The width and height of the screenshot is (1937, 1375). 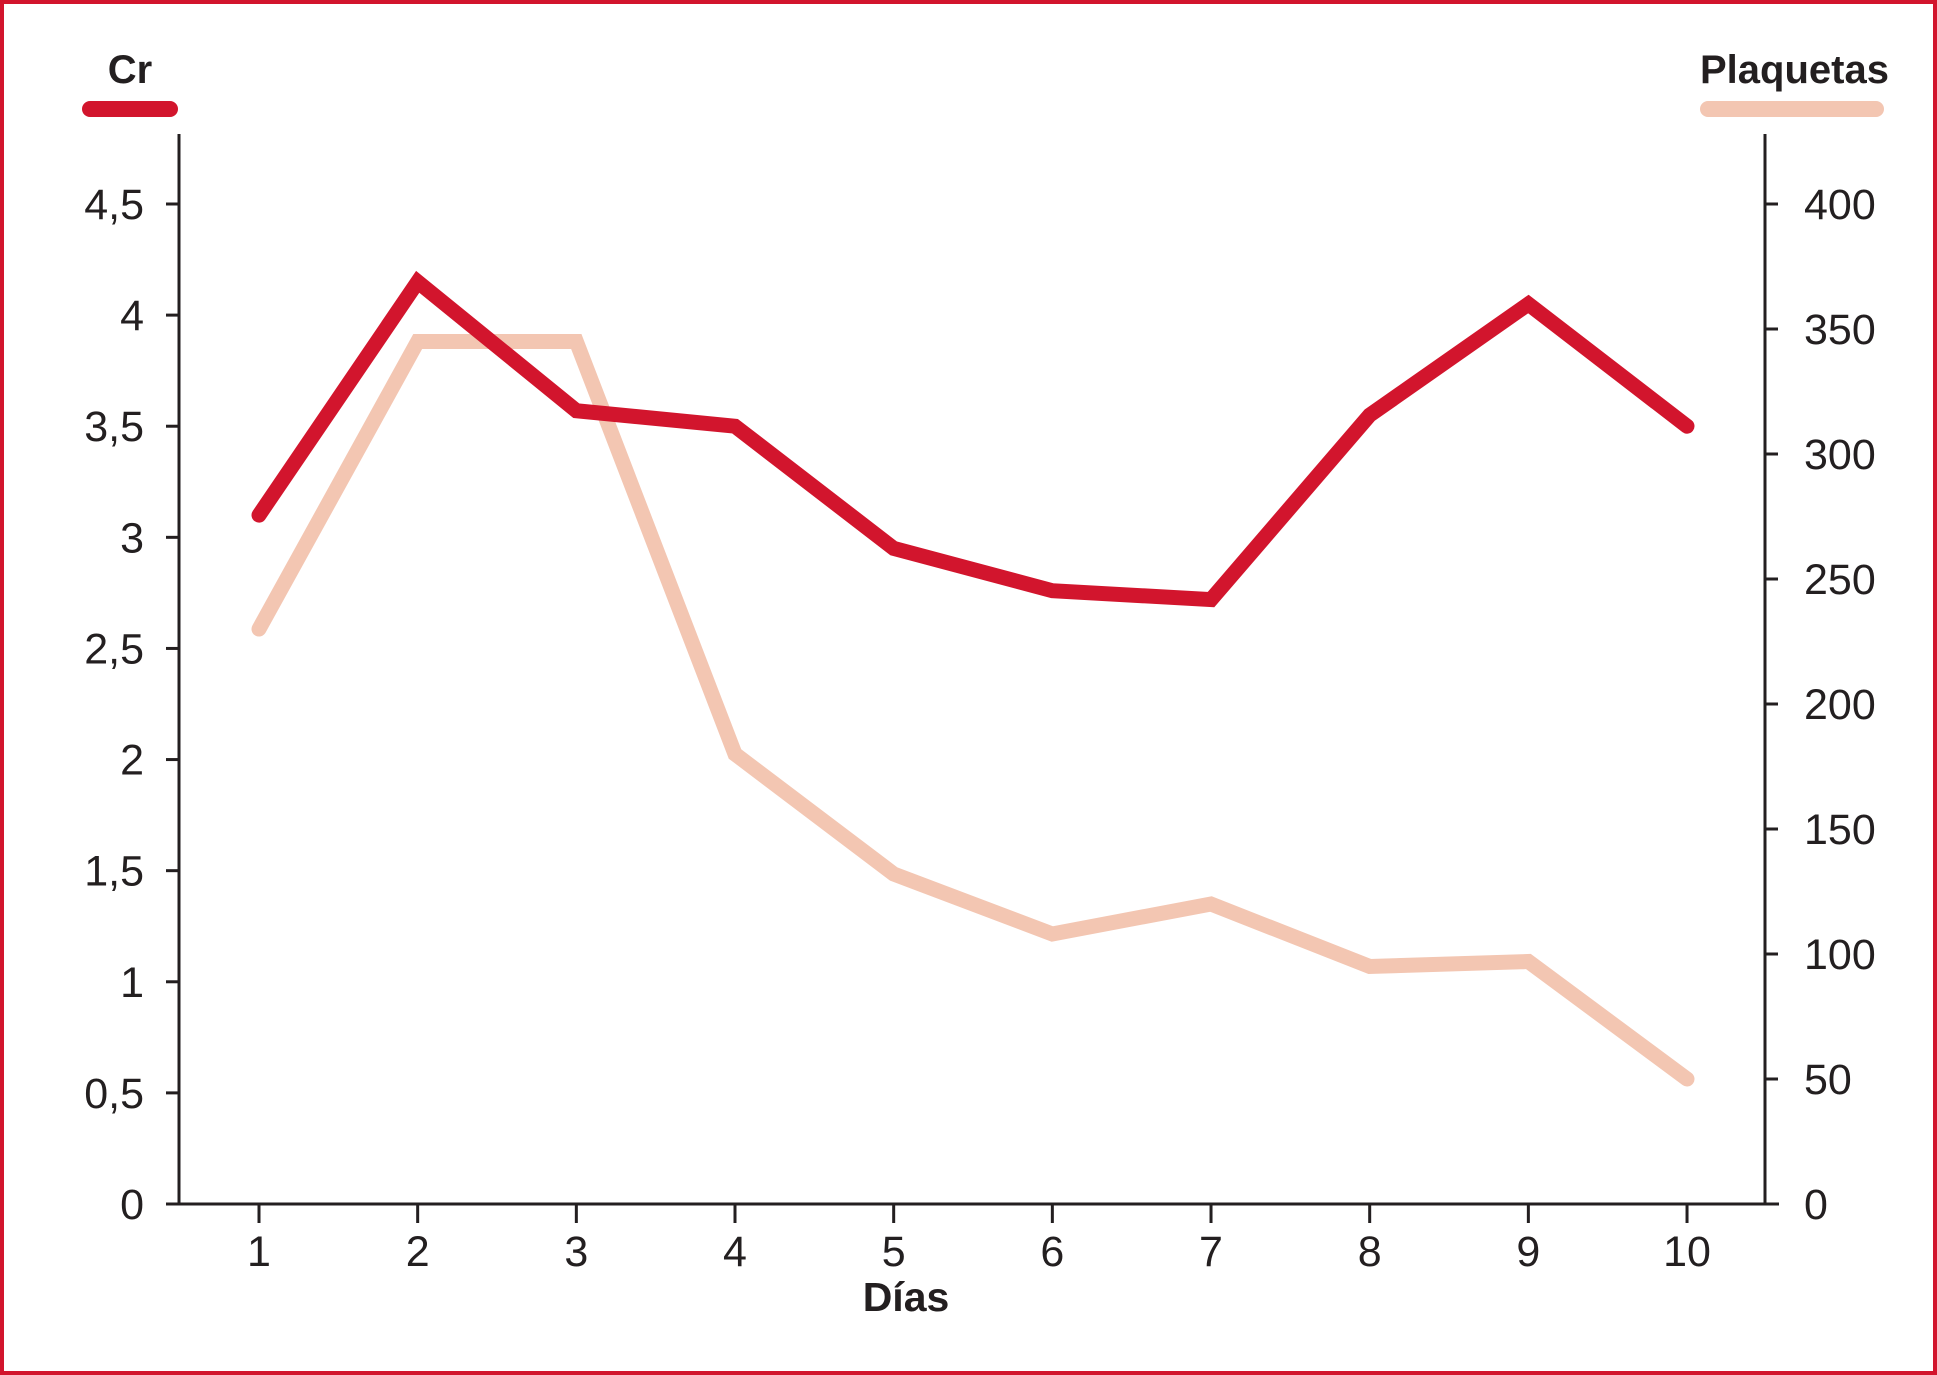 What do you see at coordinates (114, 205) in the screenshot?
I see `left-axis-tick-label: 4,5` at bounding box center [114, 205].